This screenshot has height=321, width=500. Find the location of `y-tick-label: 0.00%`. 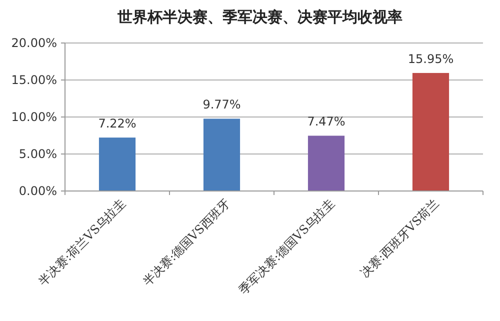

y-tick-label: 0.00% is located at coordinates (37, 191).